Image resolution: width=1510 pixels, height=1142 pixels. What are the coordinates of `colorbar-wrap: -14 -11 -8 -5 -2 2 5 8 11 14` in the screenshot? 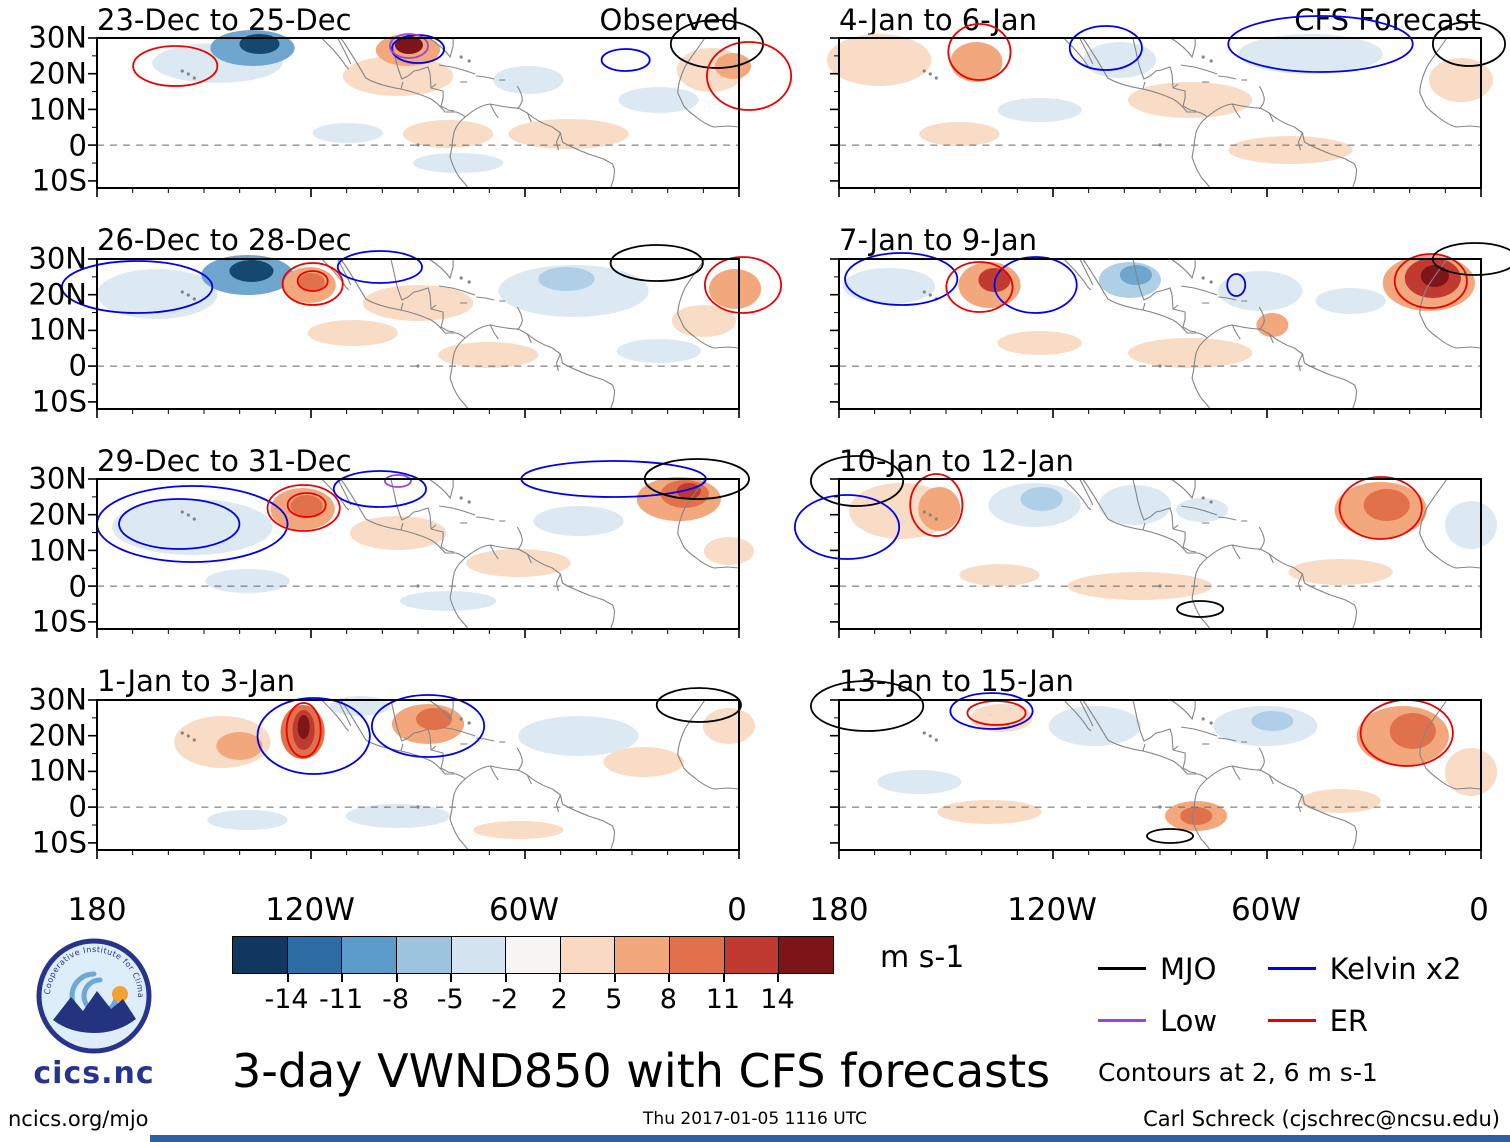 It's located at (533, 977).